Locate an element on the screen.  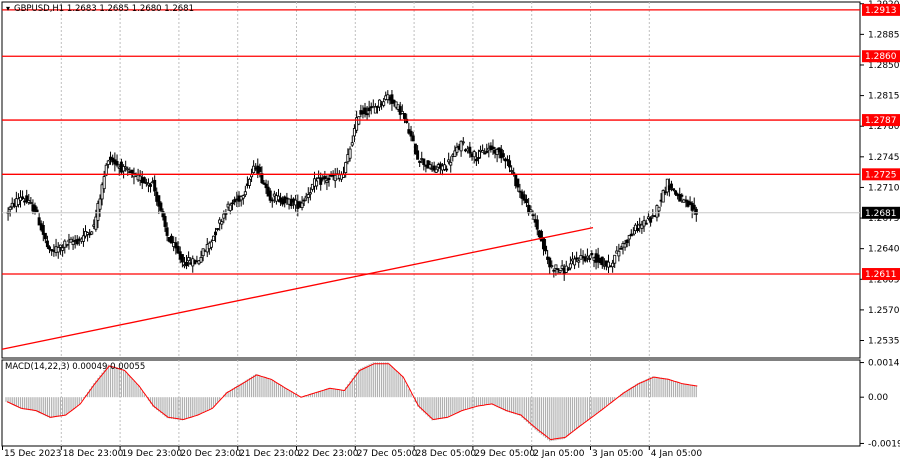
y-tick-label: 1.2570 is located at coordinates (884, 311).